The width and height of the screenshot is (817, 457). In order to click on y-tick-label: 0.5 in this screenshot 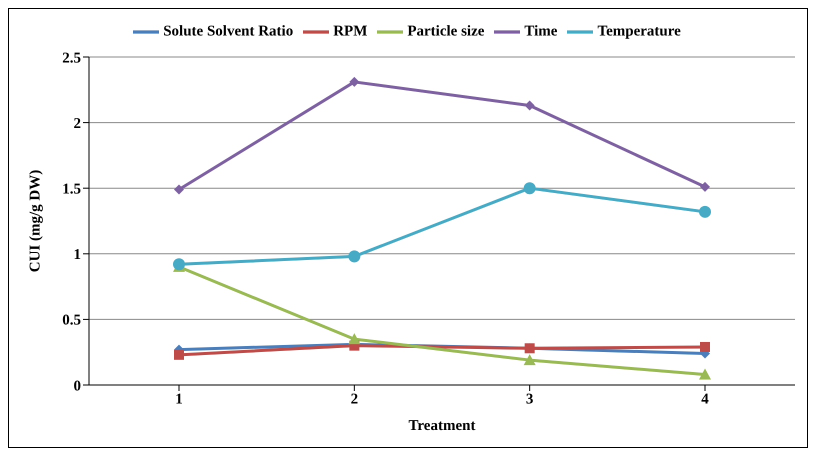, I will do `click(71, 320)`.